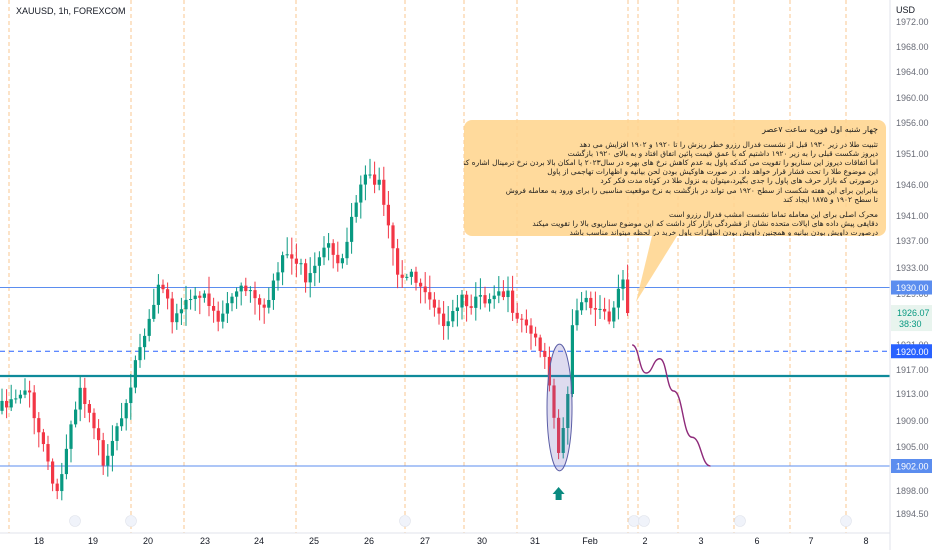 Image resolution: width=932 pixels, height=550 pixels. Describe the element at coordinates (671, 405) in the screenshot. I see `projection-path` at that location.